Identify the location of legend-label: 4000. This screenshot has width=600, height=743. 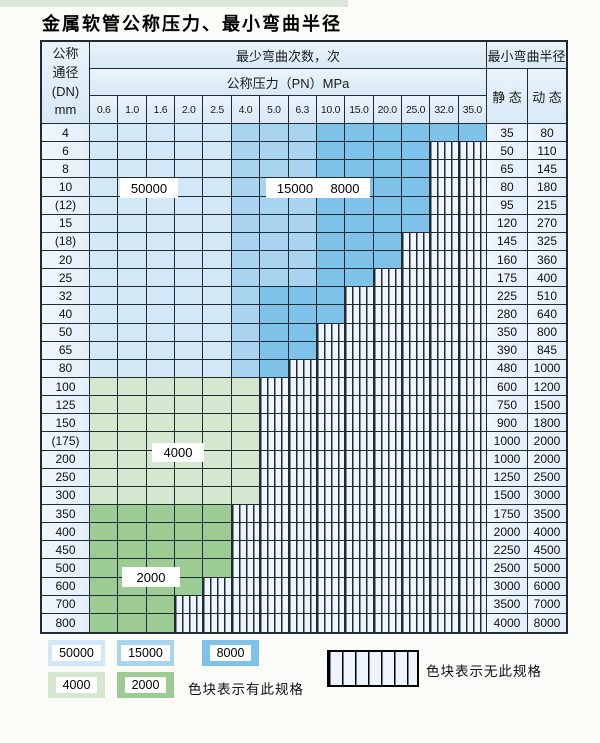
(76, 685).